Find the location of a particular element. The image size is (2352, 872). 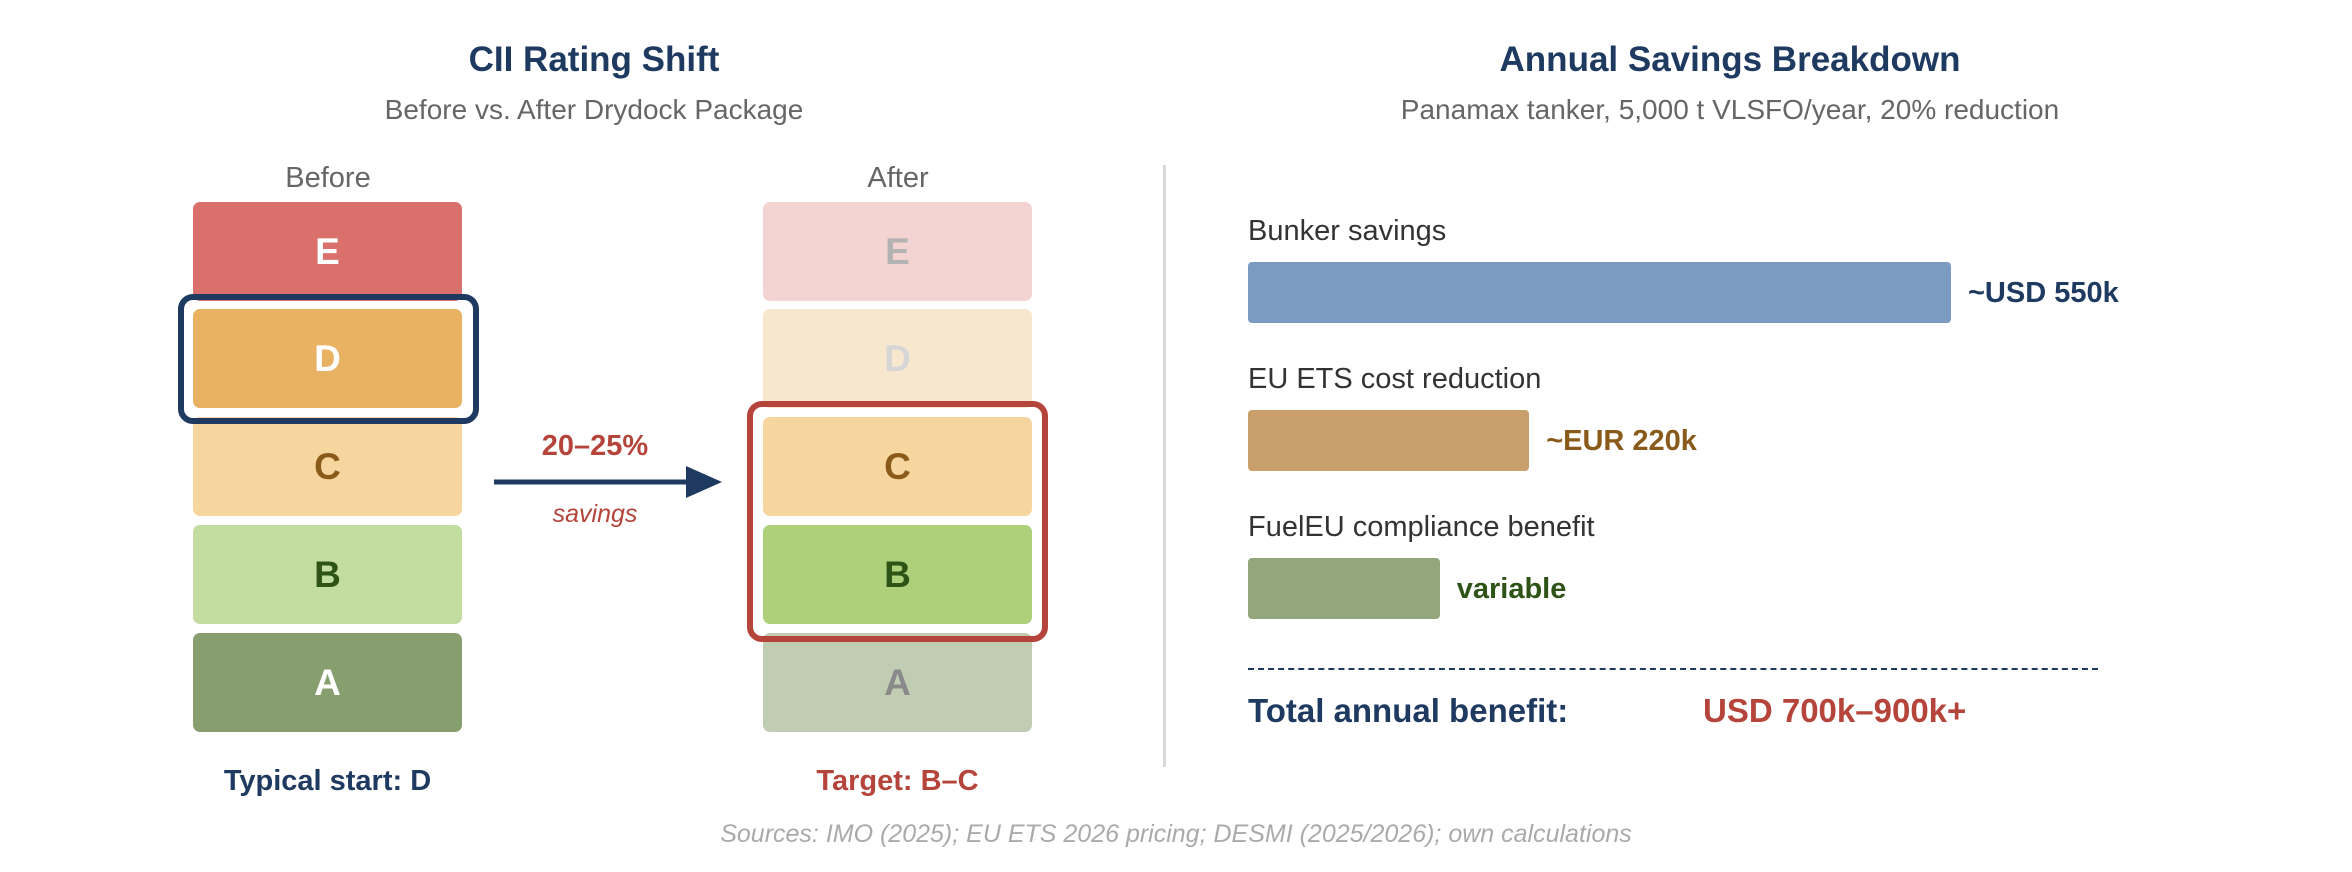

after-rating-a: A is located at coordinates (897, 682).